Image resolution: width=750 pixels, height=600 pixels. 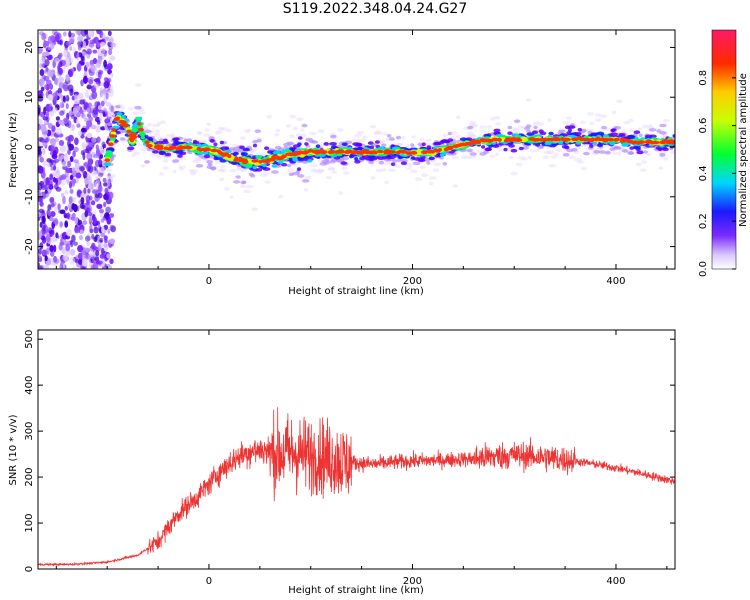 What do you see at coordinates (29, 522) in the screenshot?
I see `y-tick-label: 100` at bounding box center [29, 522].